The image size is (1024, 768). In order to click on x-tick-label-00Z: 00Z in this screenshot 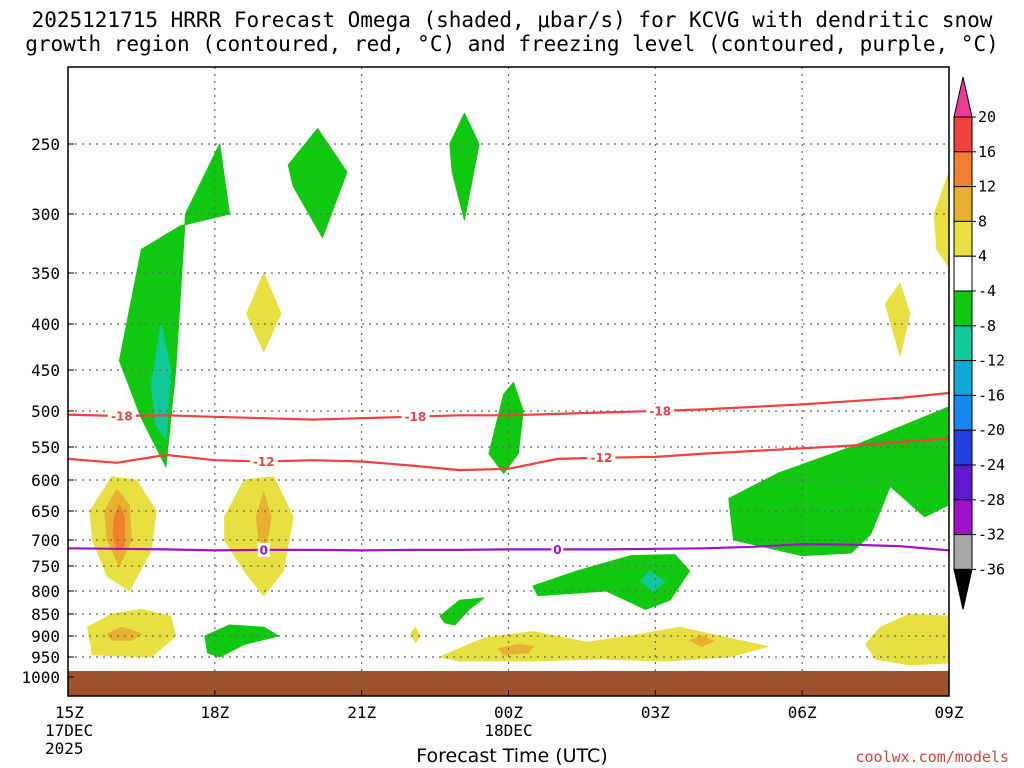, I will do `click(508, 712)`.